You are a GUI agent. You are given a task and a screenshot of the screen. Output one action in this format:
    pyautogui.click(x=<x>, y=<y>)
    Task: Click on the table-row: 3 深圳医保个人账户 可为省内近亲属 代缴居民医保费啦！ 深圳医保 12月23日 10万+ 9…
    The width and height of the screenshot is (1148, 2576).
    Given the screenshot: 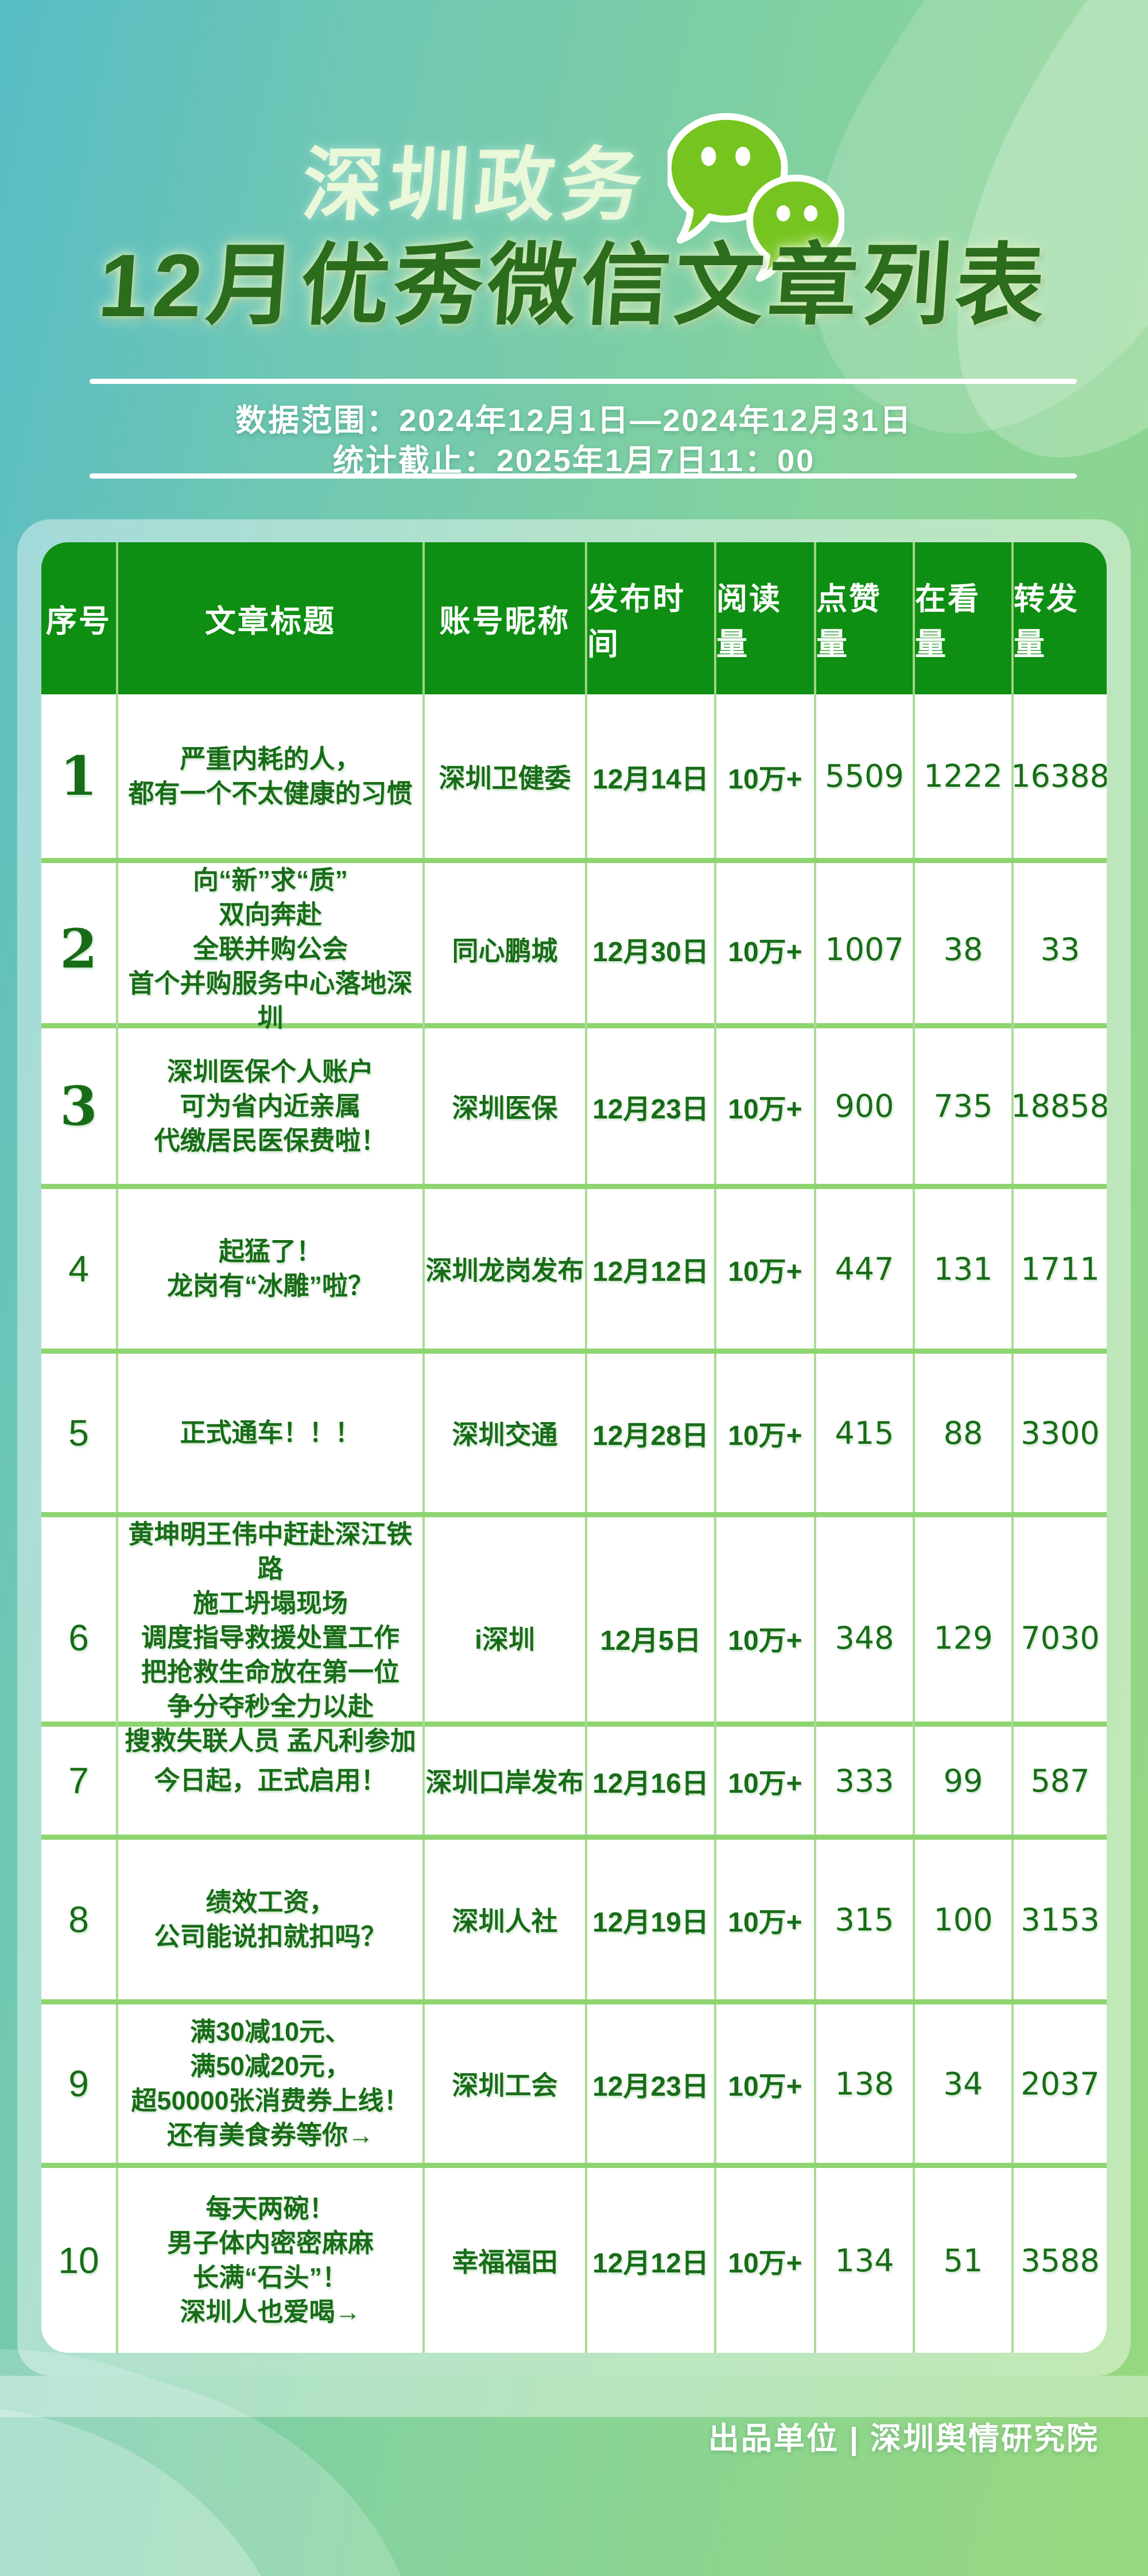 What is the action you would take?
    pyautogui.click(x=574, y=1103)
    